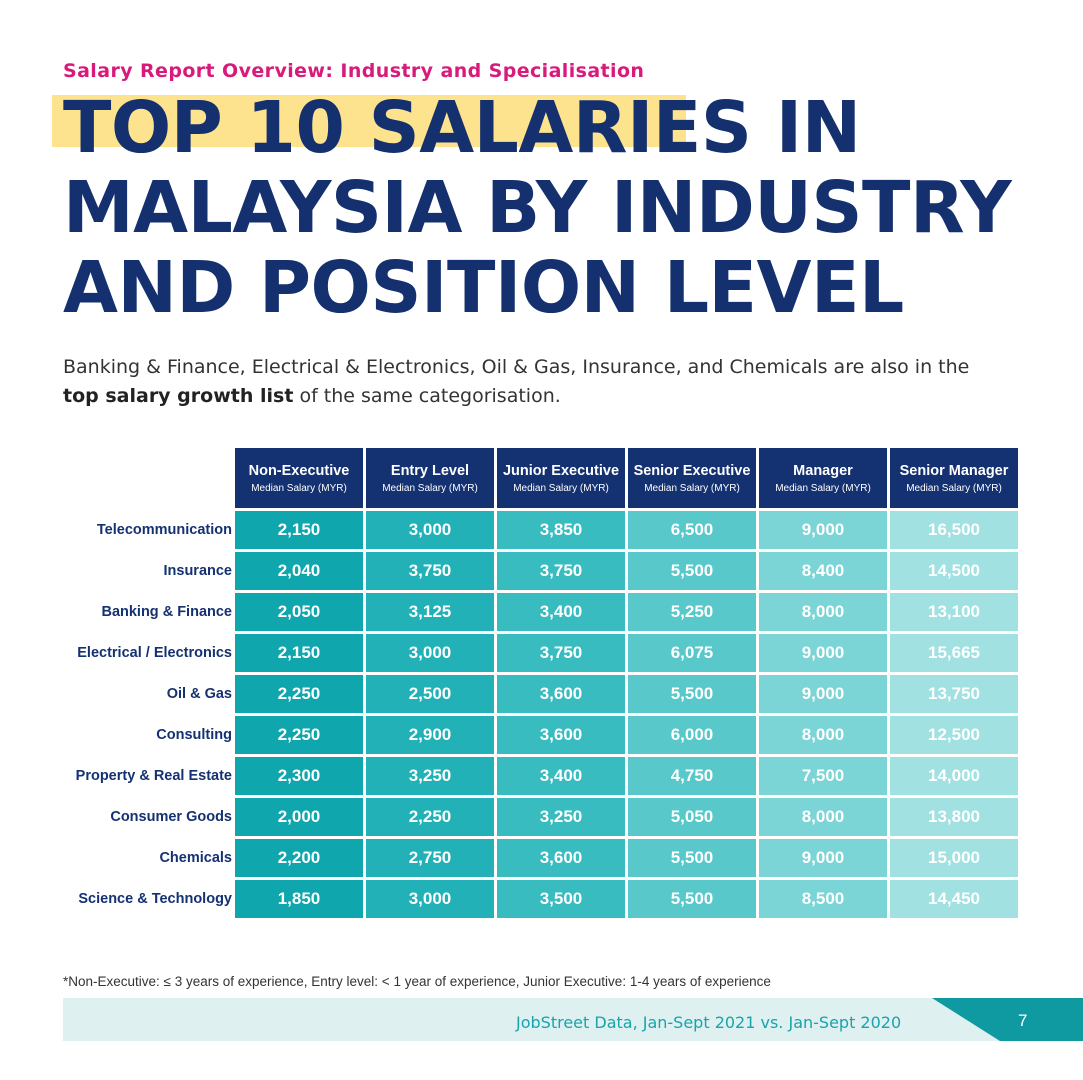 This screenshot has width=1083, height=1080. Describe the element at coordinates (171, 817) in the screenshot. I see `industry-label: Consumer Goods` at that location.